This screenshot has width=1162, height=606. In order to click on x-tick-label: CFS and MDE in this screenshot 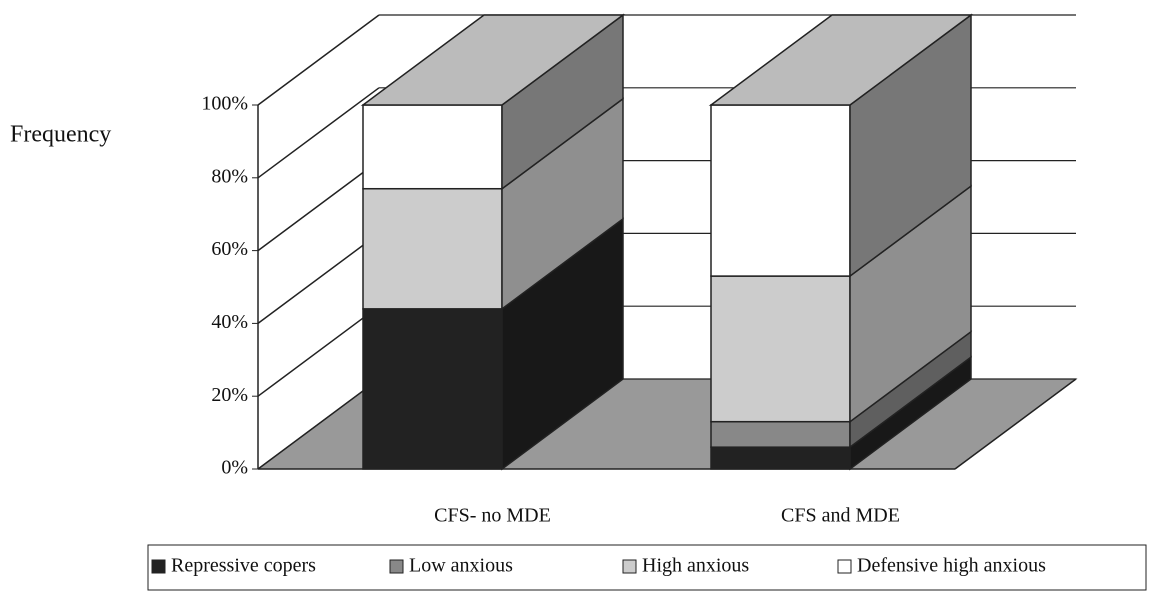, I will do `click(840, 516)`.